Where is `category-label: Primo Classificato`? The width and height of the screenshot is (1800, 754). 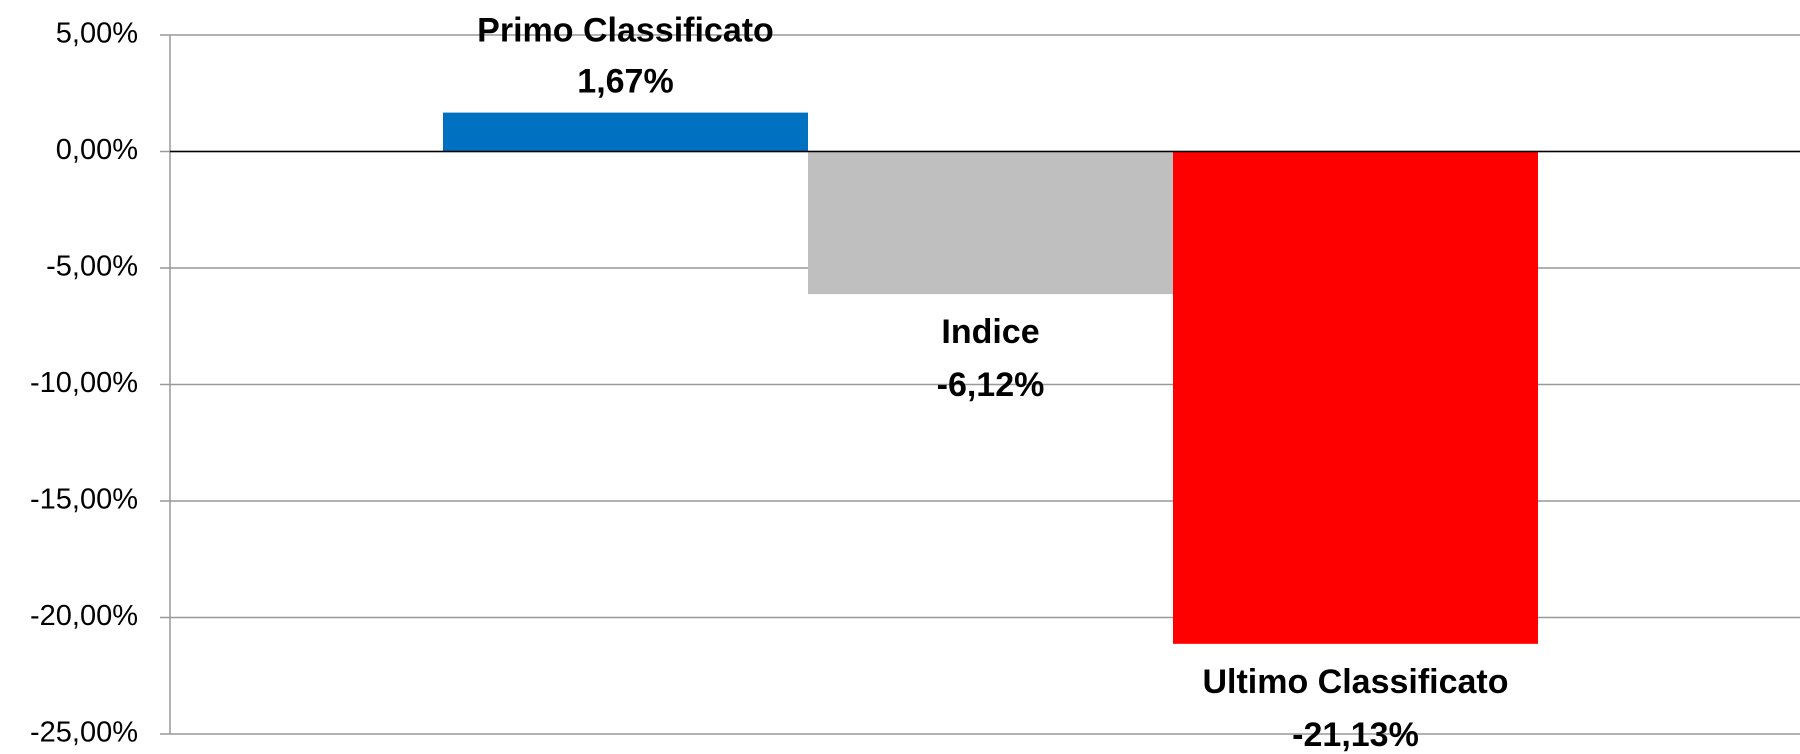
category-label: Primo Classificato is located at coordinates (625, 31).